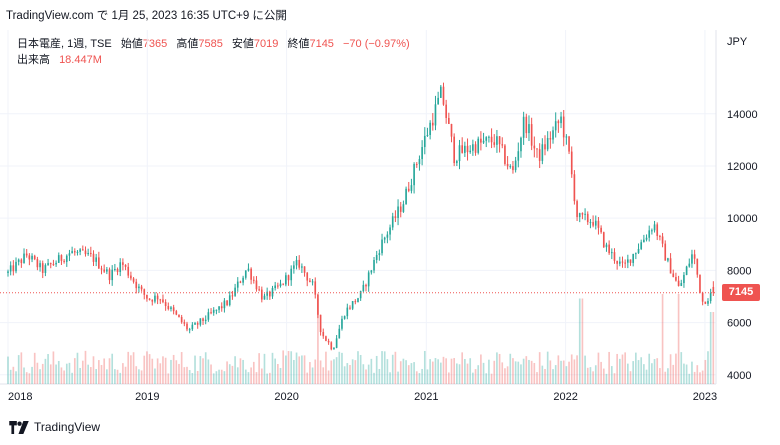 The image size is (780, 445). What do you see at coordinates (376, 44) in the screenshot?
I see `change-value: −70 (−0.97%)` at bounding box center [376, 44].